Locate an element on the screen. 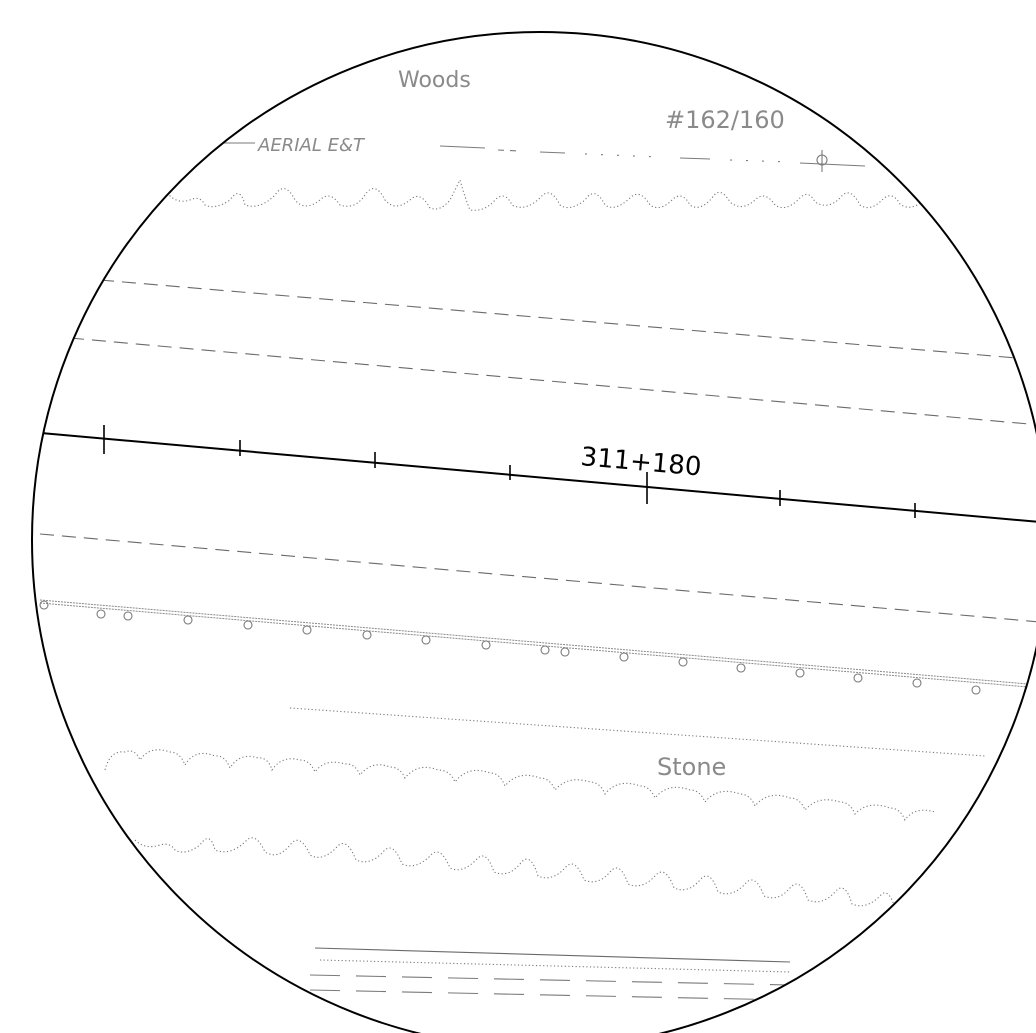 The width and height of the screenshot is (1036, 1033). dashed-line-lower is located at coordinates (537, 578).